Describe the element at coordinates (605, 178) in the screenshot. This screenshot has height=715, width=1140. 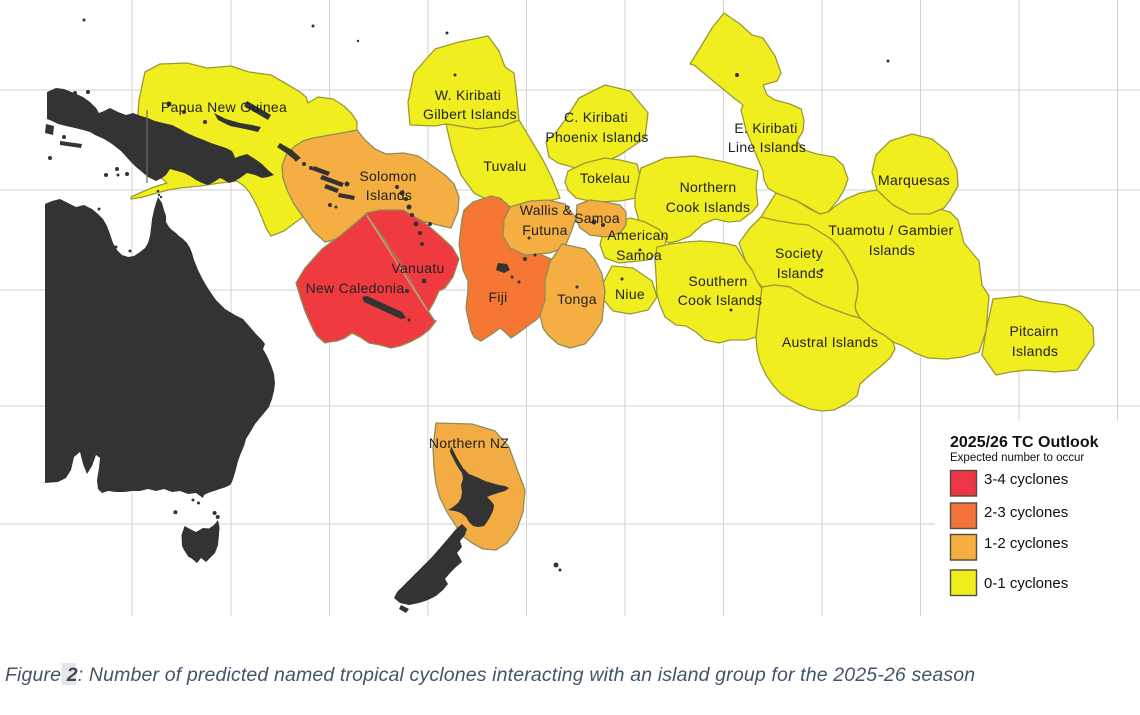
I see `svg-text: Tokelau` at that location.